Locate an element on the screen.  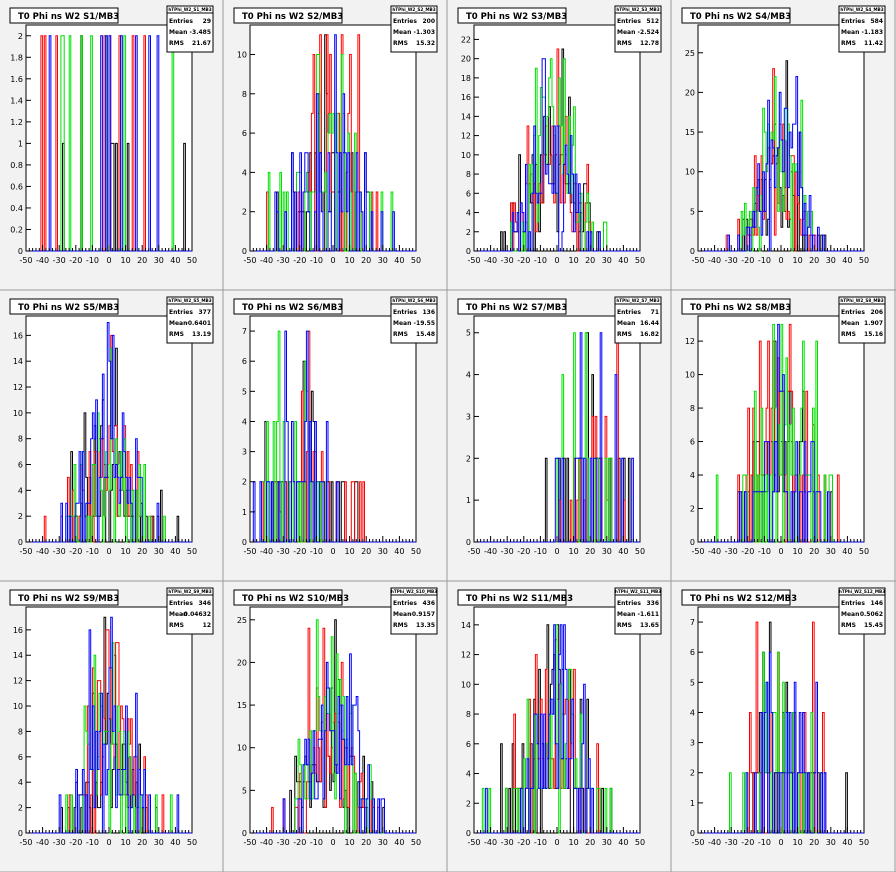
y-tick-label: 3 is located at coordinates (692, 743).